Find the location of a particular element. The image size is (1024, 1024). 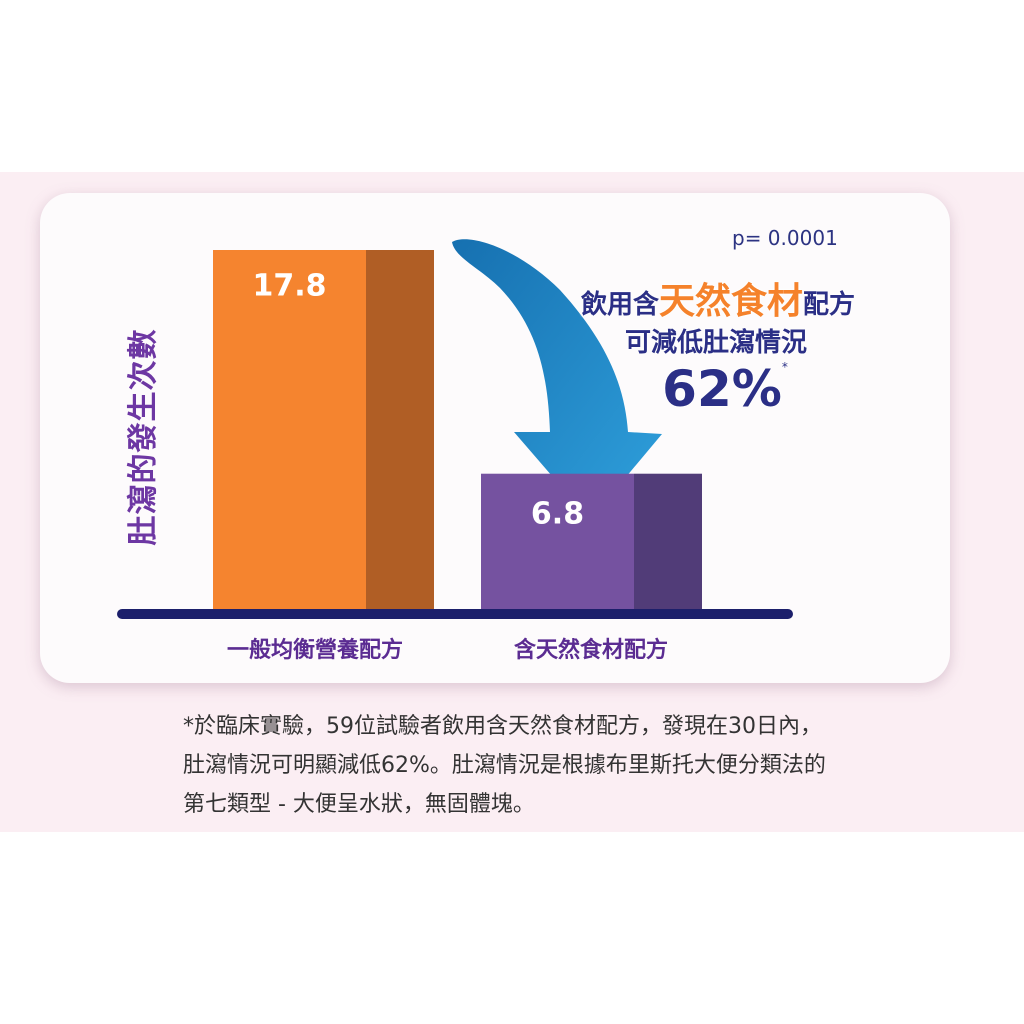

asterisk: * is located at coordinates (784, 367).